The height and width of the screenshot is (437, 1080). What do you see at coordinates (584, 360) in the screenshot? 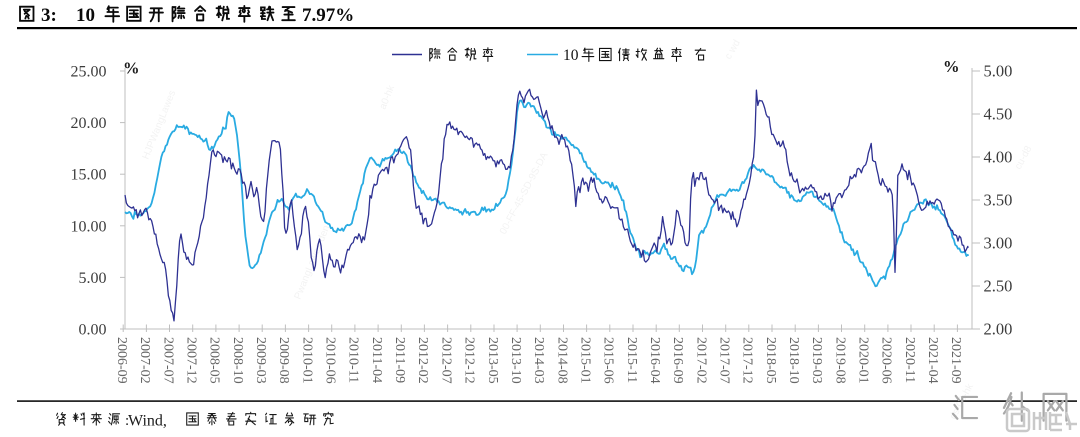
I see `svg-text: 2015-01` at bounding box center [584, 360].